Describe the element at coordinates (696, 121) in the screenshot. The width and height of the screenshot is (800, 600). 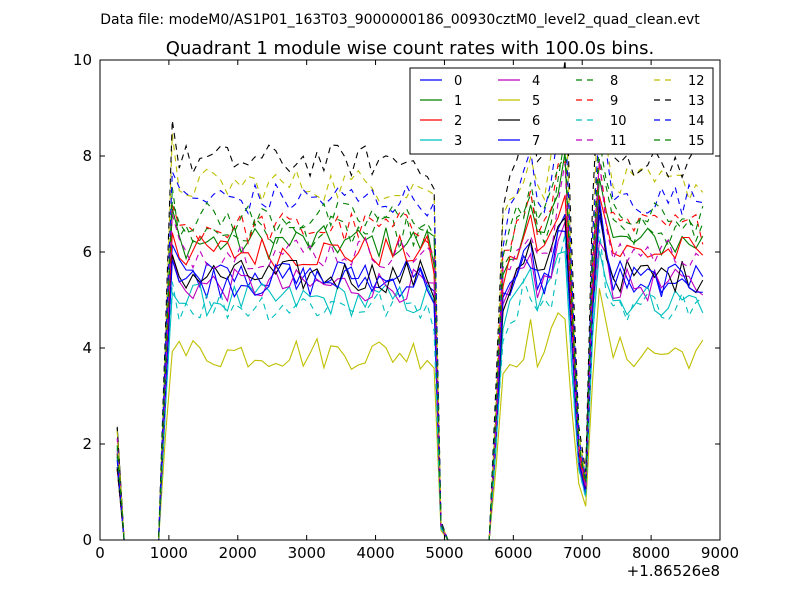
I see `legend-label-14: 14` at that location.